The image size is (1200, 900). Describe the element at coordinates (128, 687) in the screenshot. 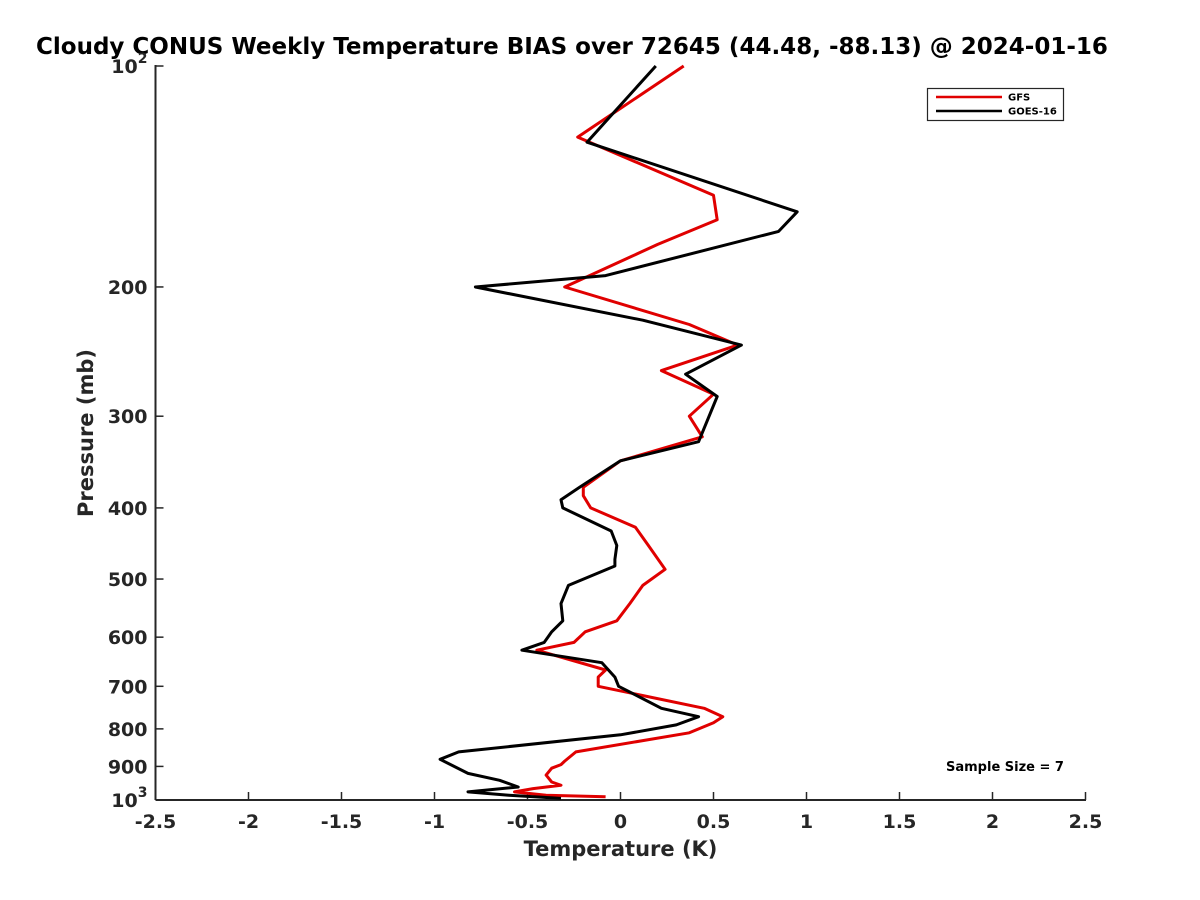

I see `y-tick-label: 700` at that location.